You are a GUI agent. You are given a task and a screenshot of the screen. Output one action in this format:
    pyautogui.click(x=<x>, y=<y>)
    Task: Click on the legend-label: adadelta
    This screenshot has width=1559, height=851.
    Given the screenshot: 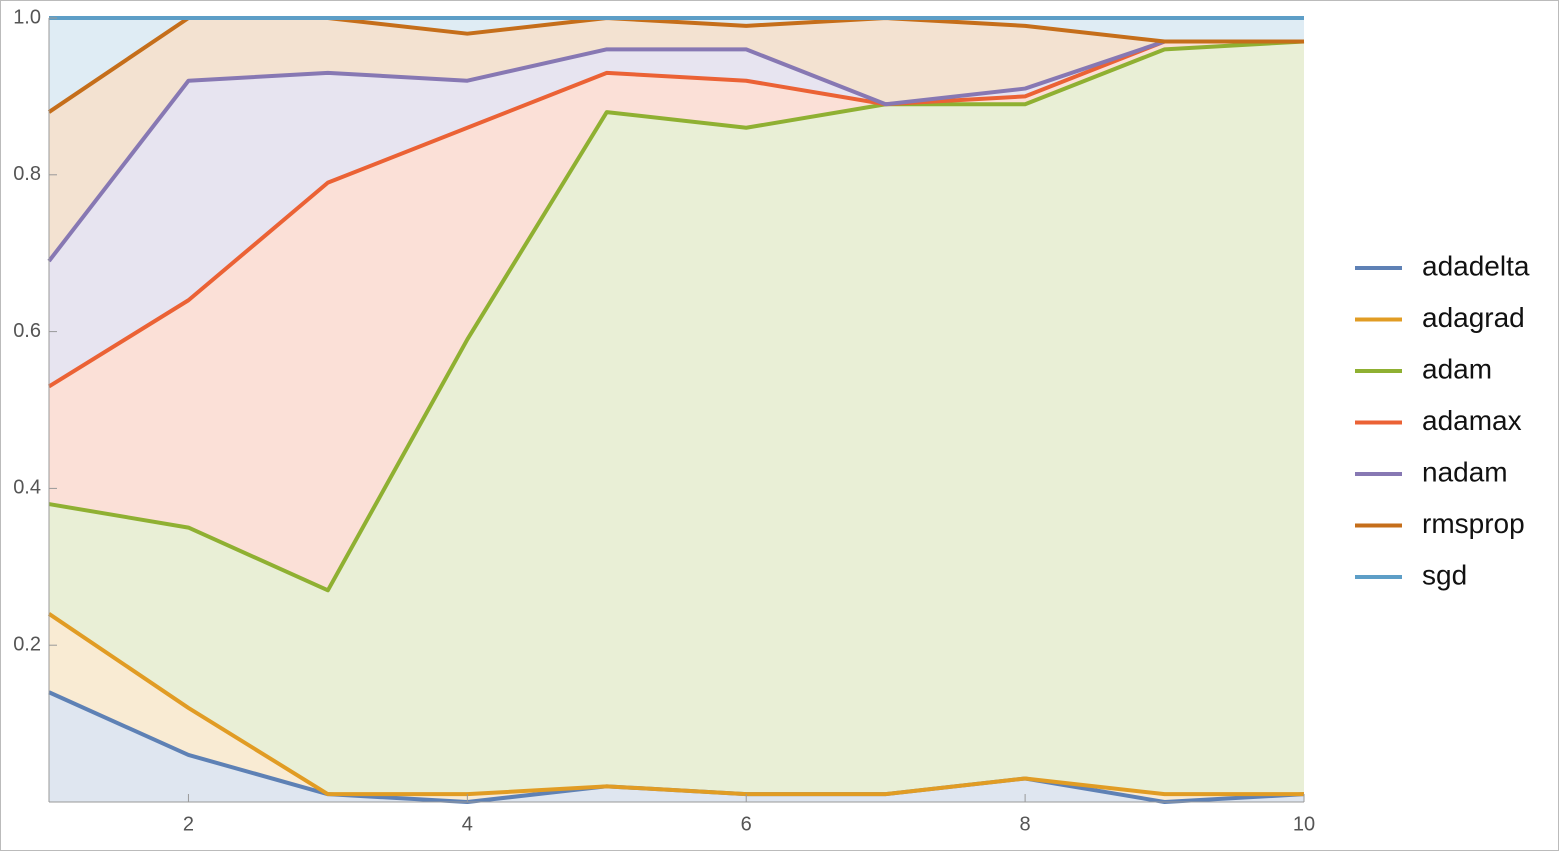 What is the action you would take?
    pyautogui.click(x=1476, y=265)
    